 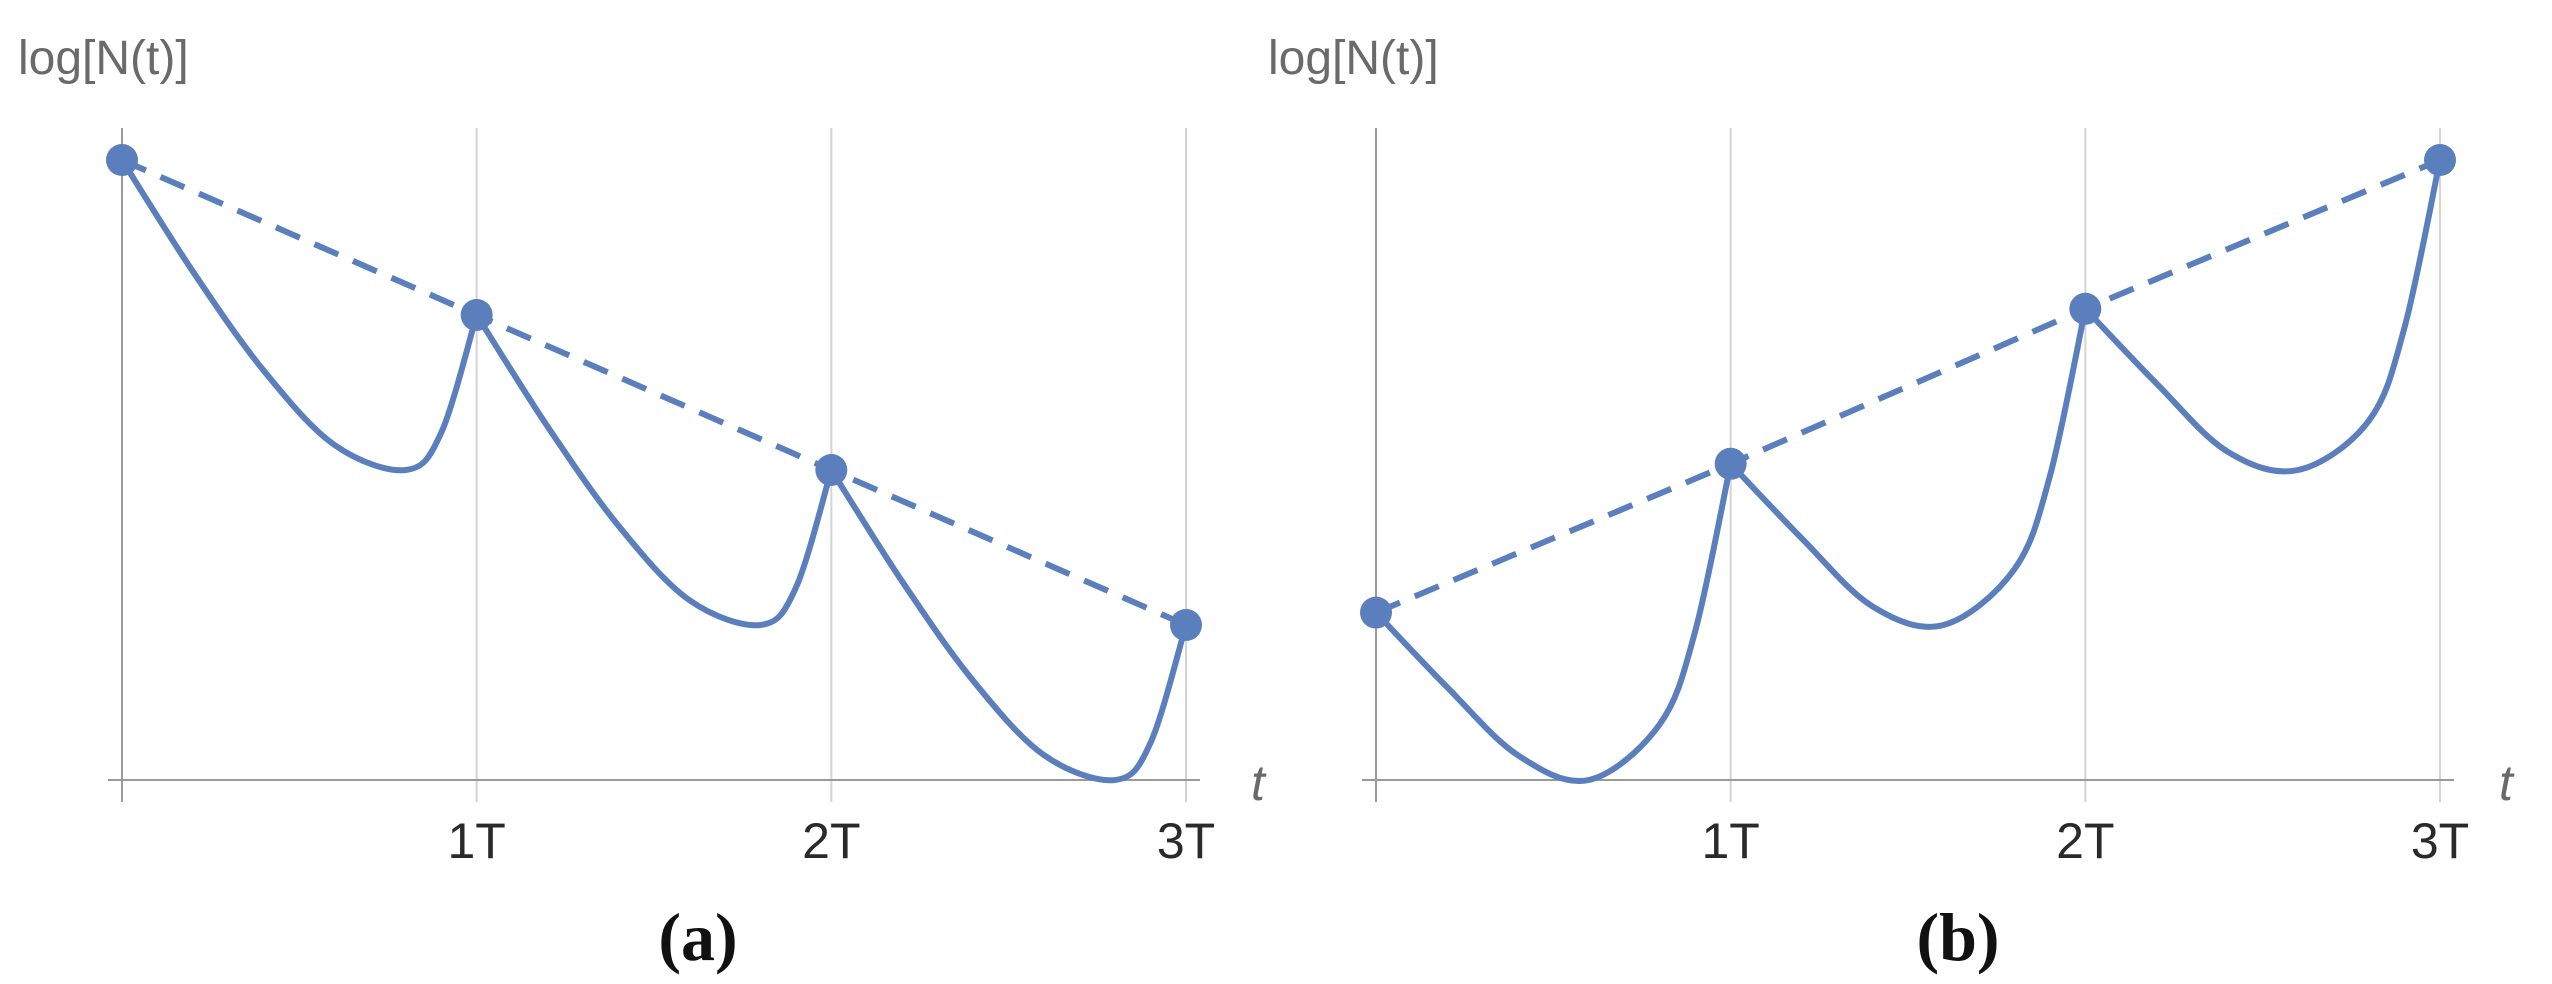 I want to click on panel-label: (a), so click(x=697, y=937).